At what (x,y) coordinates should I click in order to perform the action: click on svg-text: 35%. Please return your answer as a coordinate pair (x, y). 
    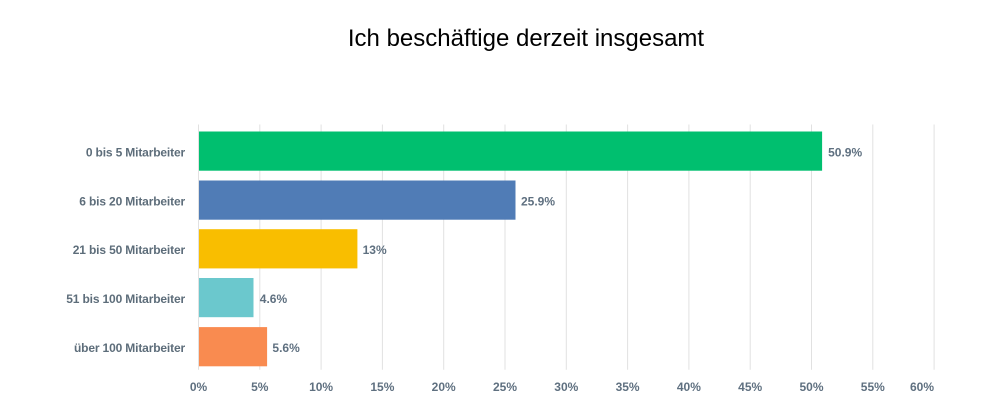
    Looking at the image, I should click on (628, 387).